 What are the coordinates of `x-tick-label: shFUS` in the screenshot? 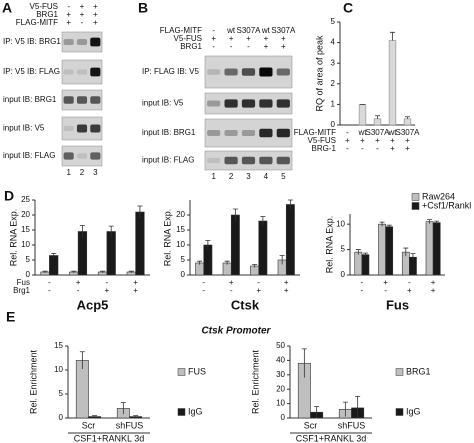 It's located at (130, 425).